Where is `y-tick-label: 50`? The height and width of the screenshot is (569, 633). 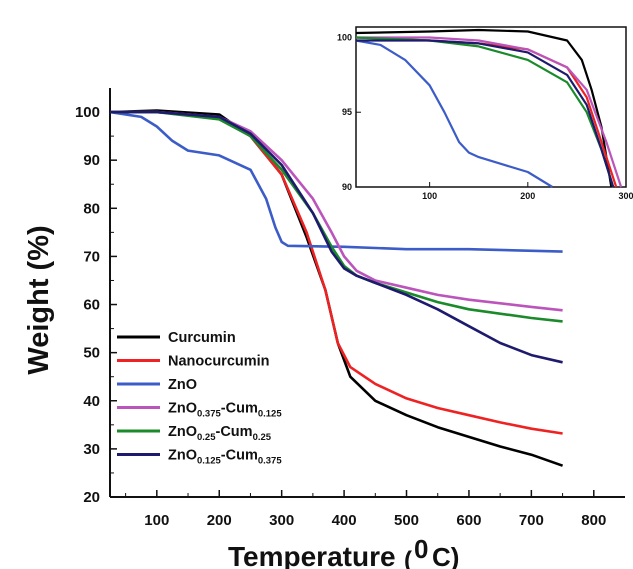
y-tick-label: 50 is located at coordinates (91, 353).